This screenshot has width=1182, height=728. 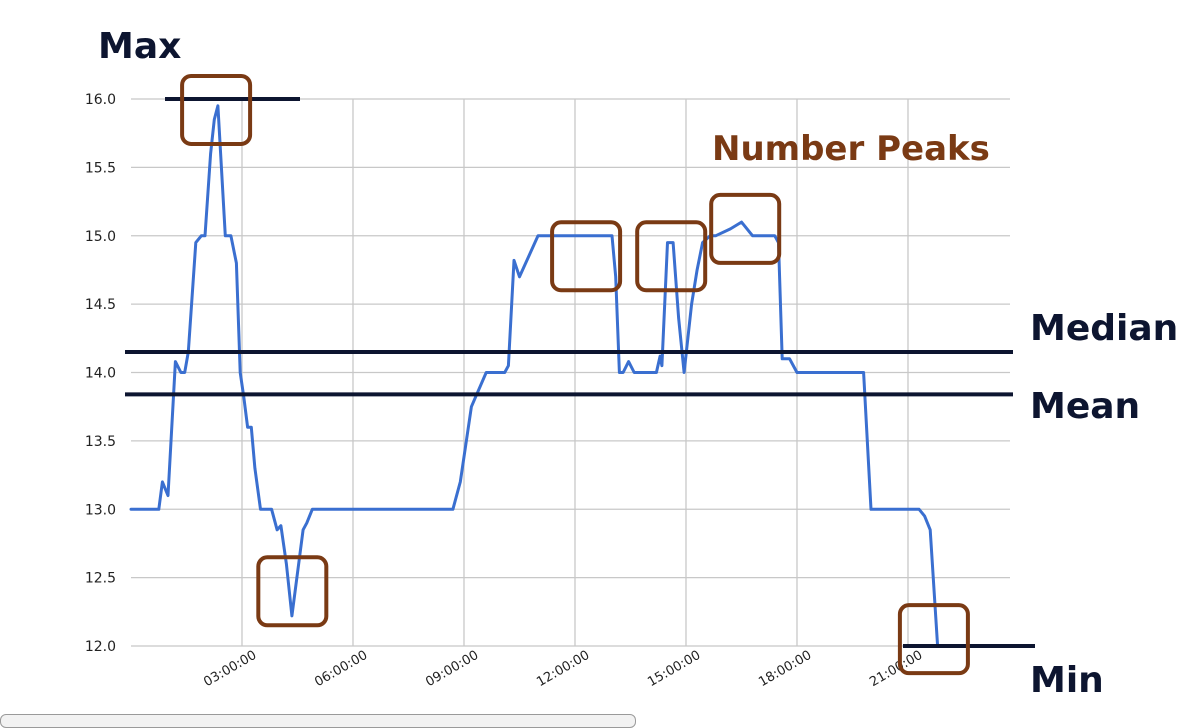 I want to click on y-tick-label: 13.0, so click(x=100, y=510).